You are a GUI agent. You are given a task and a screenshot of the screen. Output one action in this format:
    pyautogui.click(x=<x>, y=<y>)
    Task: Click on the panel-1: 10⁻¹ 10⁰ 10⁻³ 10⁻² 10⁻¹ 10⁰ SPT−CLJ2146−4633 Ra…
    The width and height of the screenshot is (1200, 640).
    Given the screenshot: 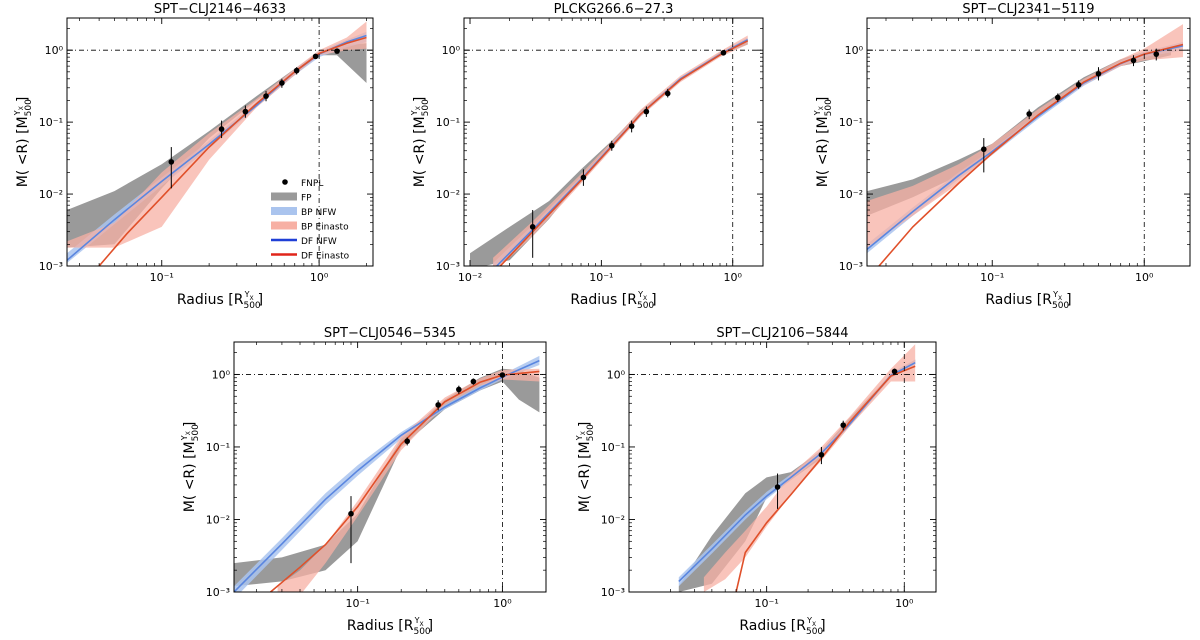 What is the action you would take?
    pyautogui.click(x=193, y=156)
    